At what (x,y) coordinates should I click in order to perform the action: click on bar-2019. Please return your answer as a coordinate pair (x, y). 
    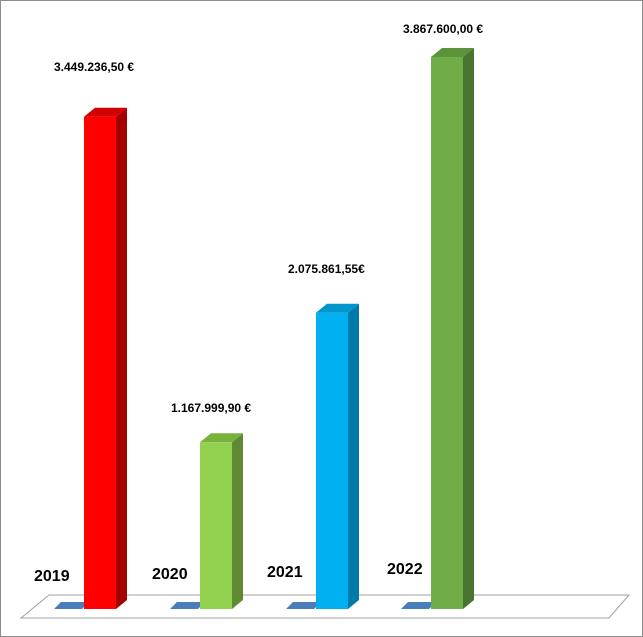
    Looking at the image, I should click on (100, 363).